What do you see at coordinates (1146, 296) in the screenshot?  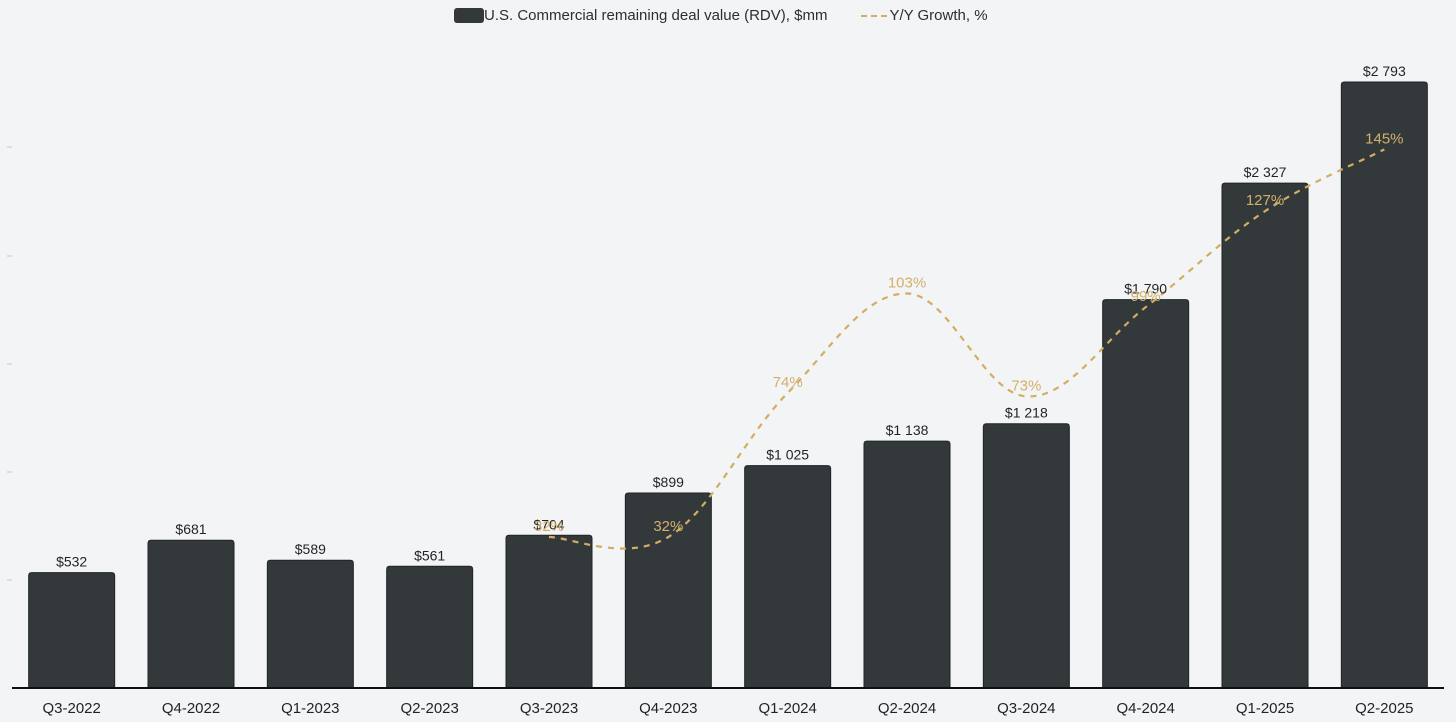 I see `growth-value-label: 99%` at bounding box center [1146, 296].